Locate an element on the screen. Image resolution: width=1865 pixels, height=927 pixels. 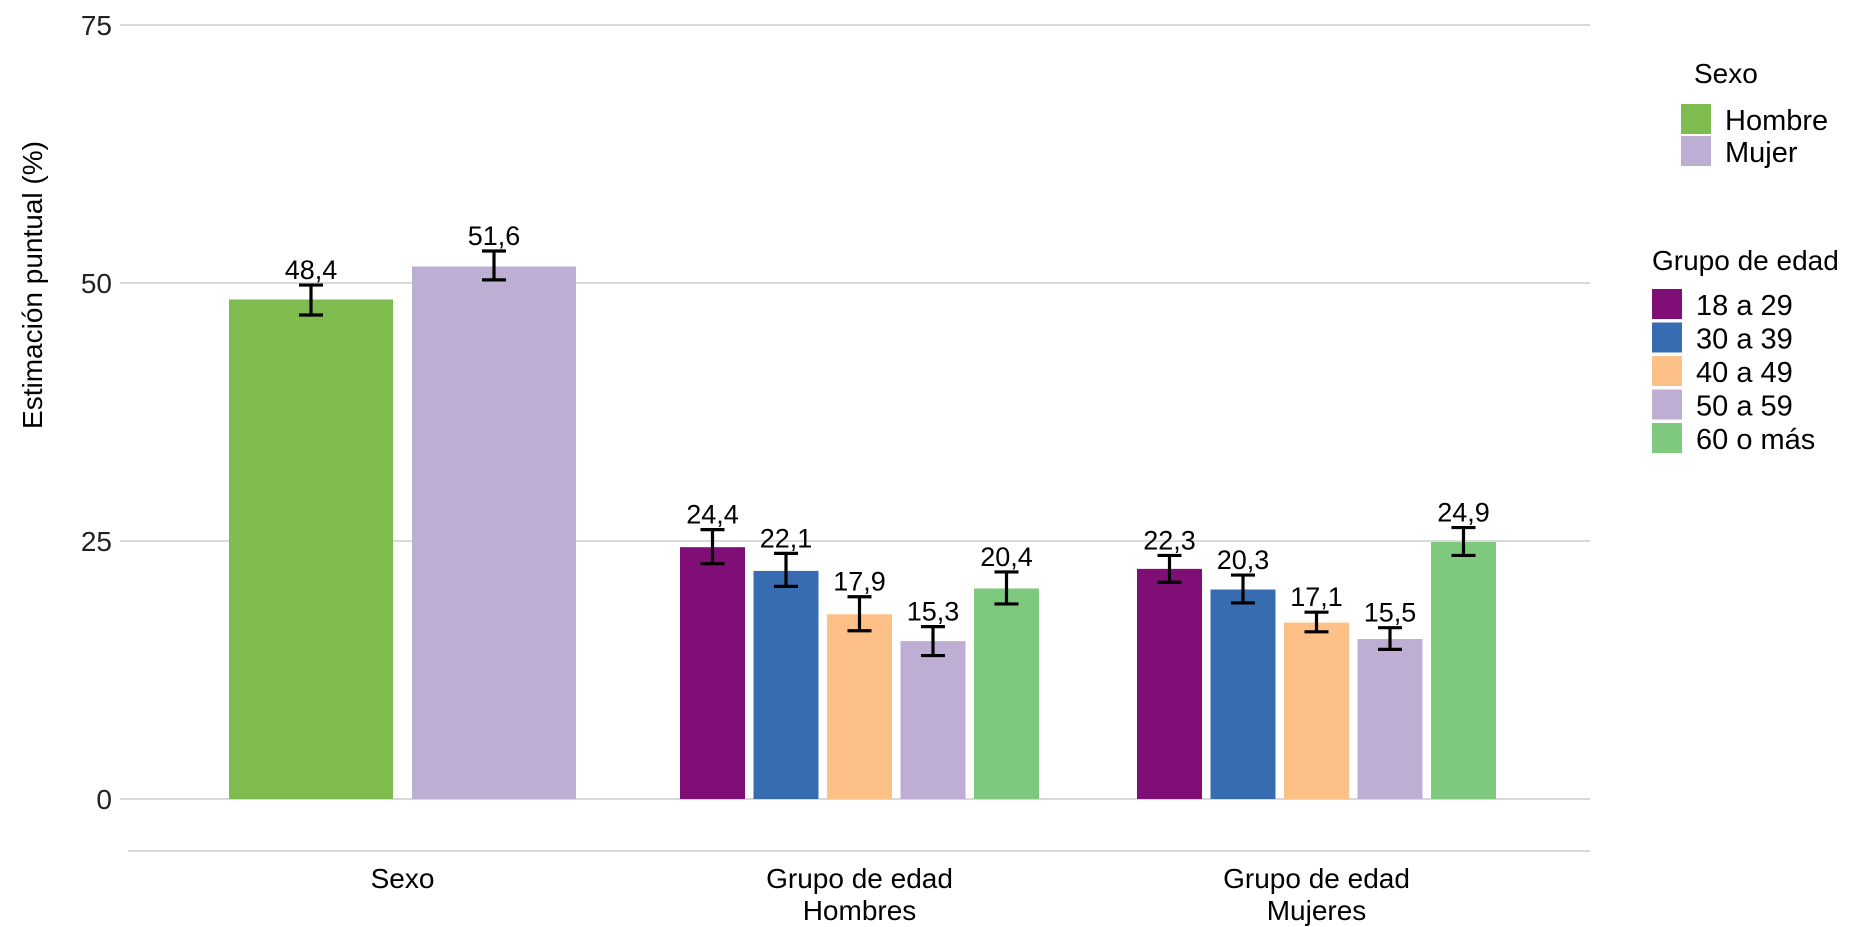
category-label-1-0: Grupo de edad is located at coordinates (859, 878).